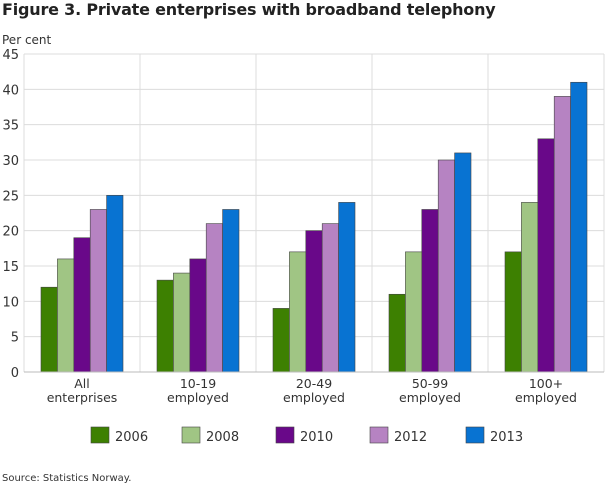 This screenshot has height=488, width=610. I want to click on legend-swatch-2006, so click(100, 435).